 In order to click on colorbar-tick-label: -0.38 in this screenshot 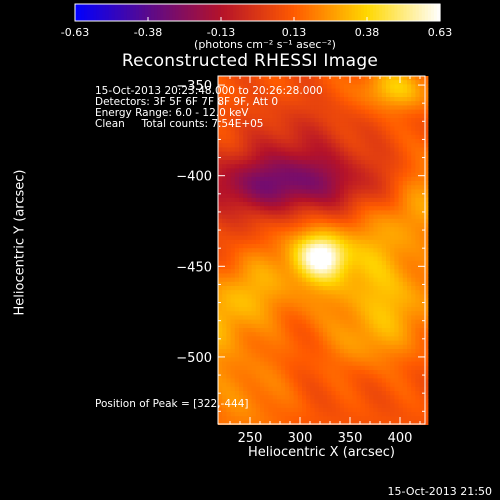, I will do `click(148, 32)`.